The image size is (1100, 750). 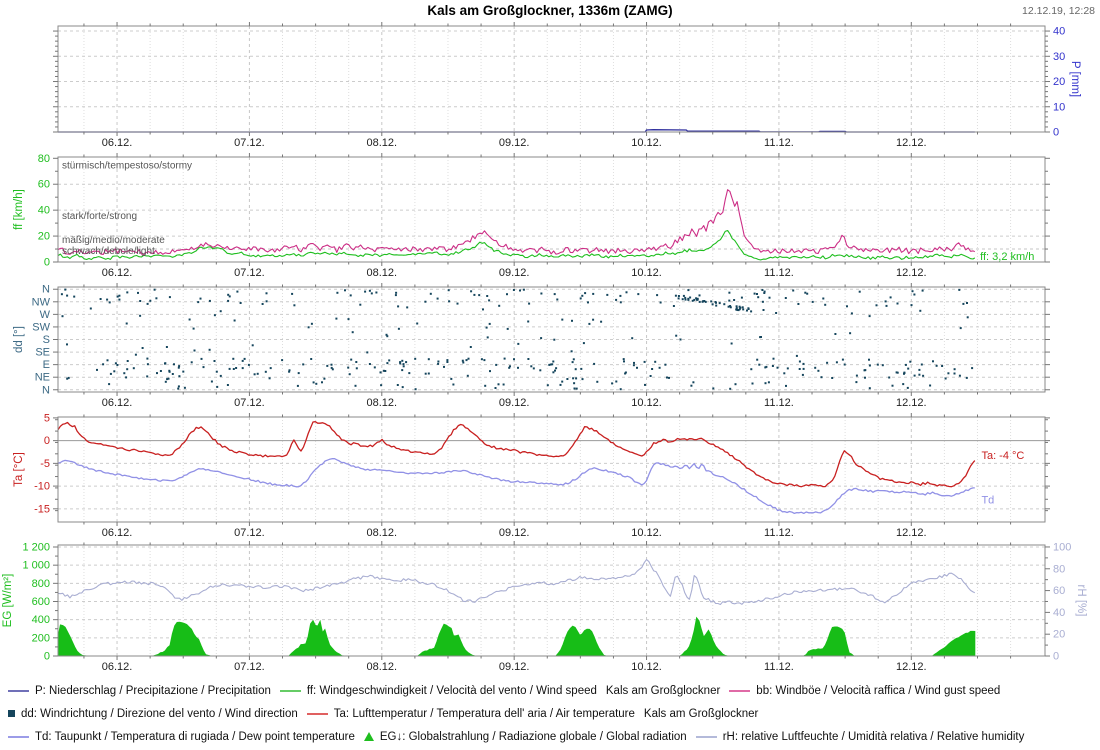 What do you see at coordinates (779, 403) in the screenshot?
I see `date-label: 11.12.` at bounding box center [779, 403].